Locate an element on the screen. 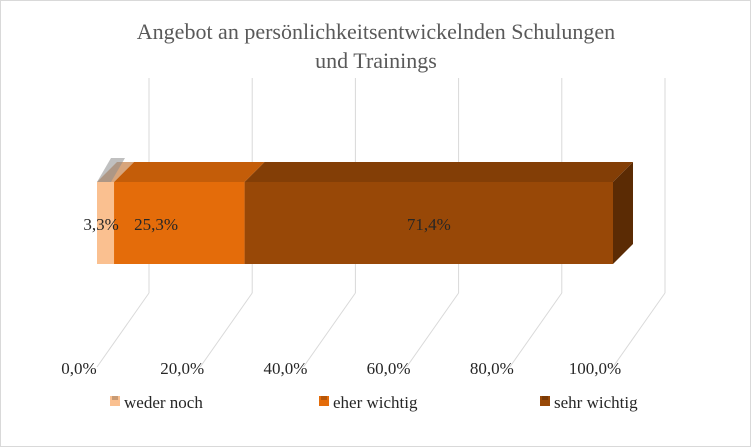 Image resolution: width=751 pixels, height=448 pixels. data-label-2: 71,4% is located at coordinates (429, 224).